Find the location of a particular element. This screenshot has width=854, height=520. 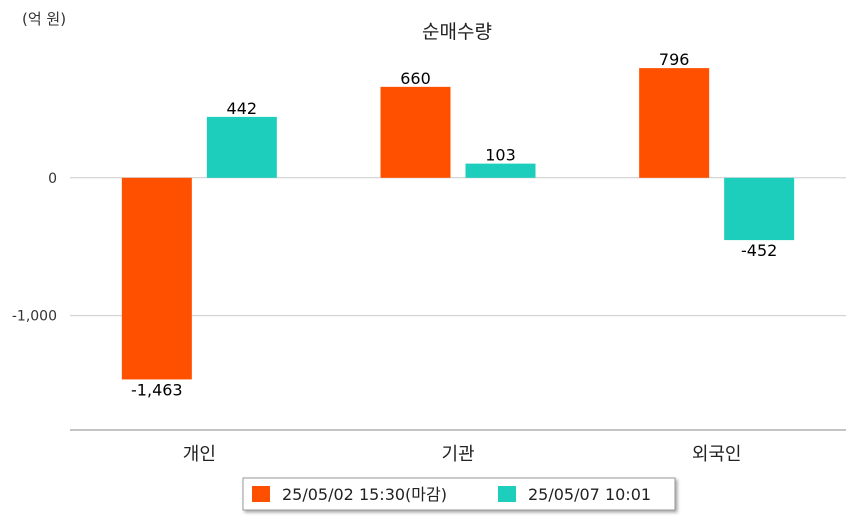

x-tick-label: 외국인 is located at coordinates (717, 454).